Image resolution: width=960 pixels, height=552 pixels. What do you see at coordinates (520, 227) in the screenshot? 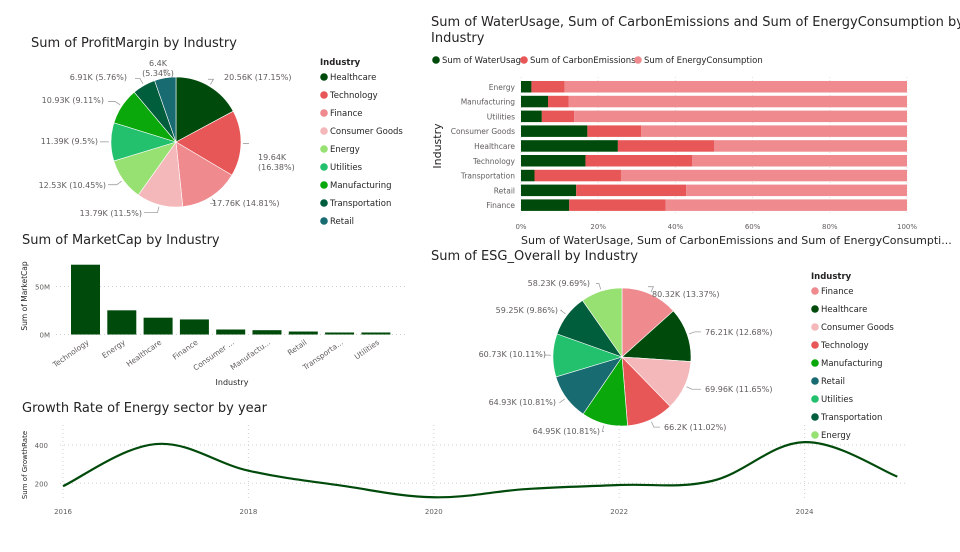
I see `x-tick-label: 0%` at bounding box center [520, 227].